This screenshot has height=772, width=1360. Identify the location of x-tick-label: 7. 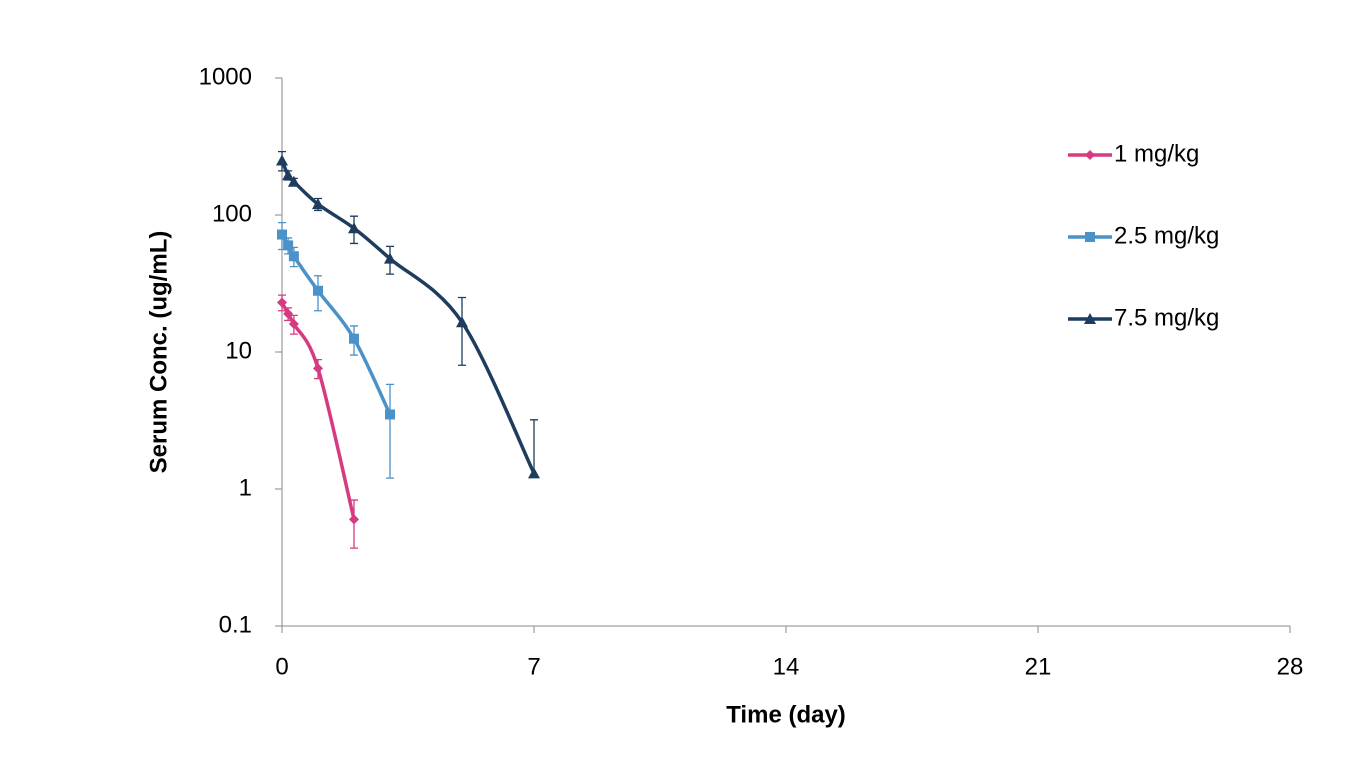
(533, 666).